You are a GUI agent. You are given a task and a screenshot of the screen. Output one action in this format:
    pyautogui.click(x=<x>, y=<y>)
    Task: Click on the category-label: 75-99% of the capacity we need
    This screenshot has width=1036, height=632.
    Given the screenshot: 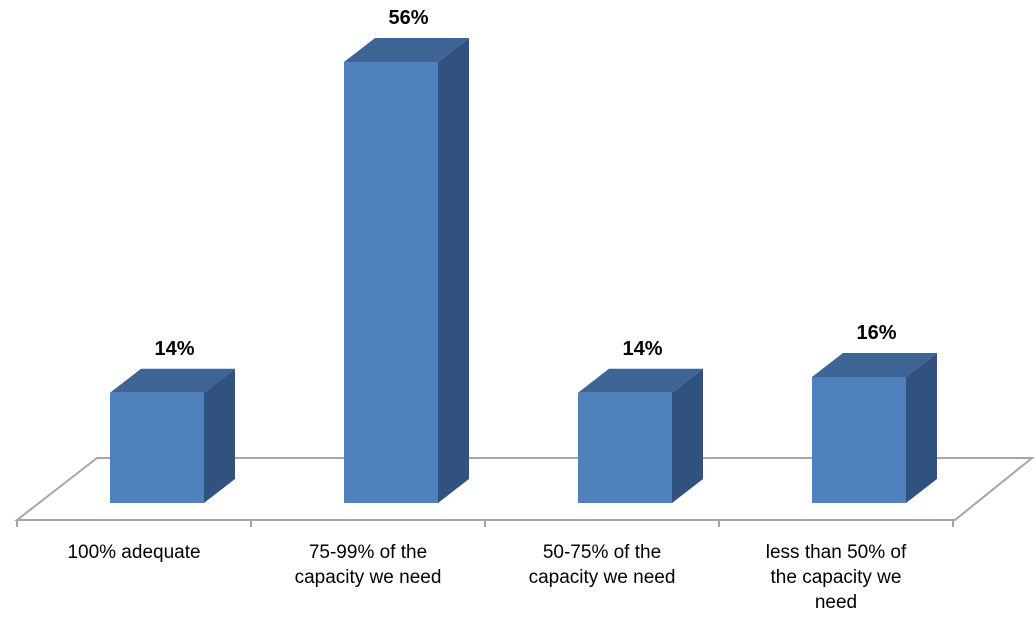 What is the action you would take?
    pyautogui.click(x=368, y=565)
    